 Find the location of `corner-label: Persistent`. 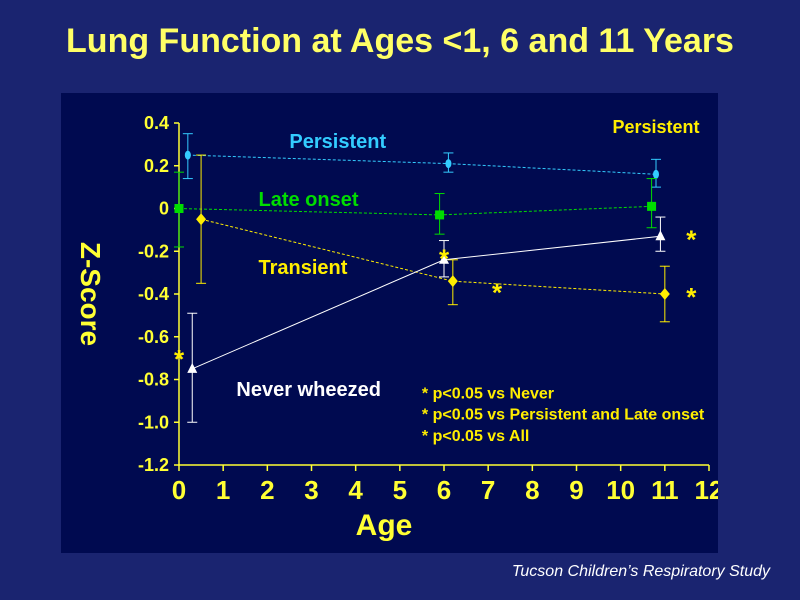

corner-label: Persistent is located at coordinates (655, 127).